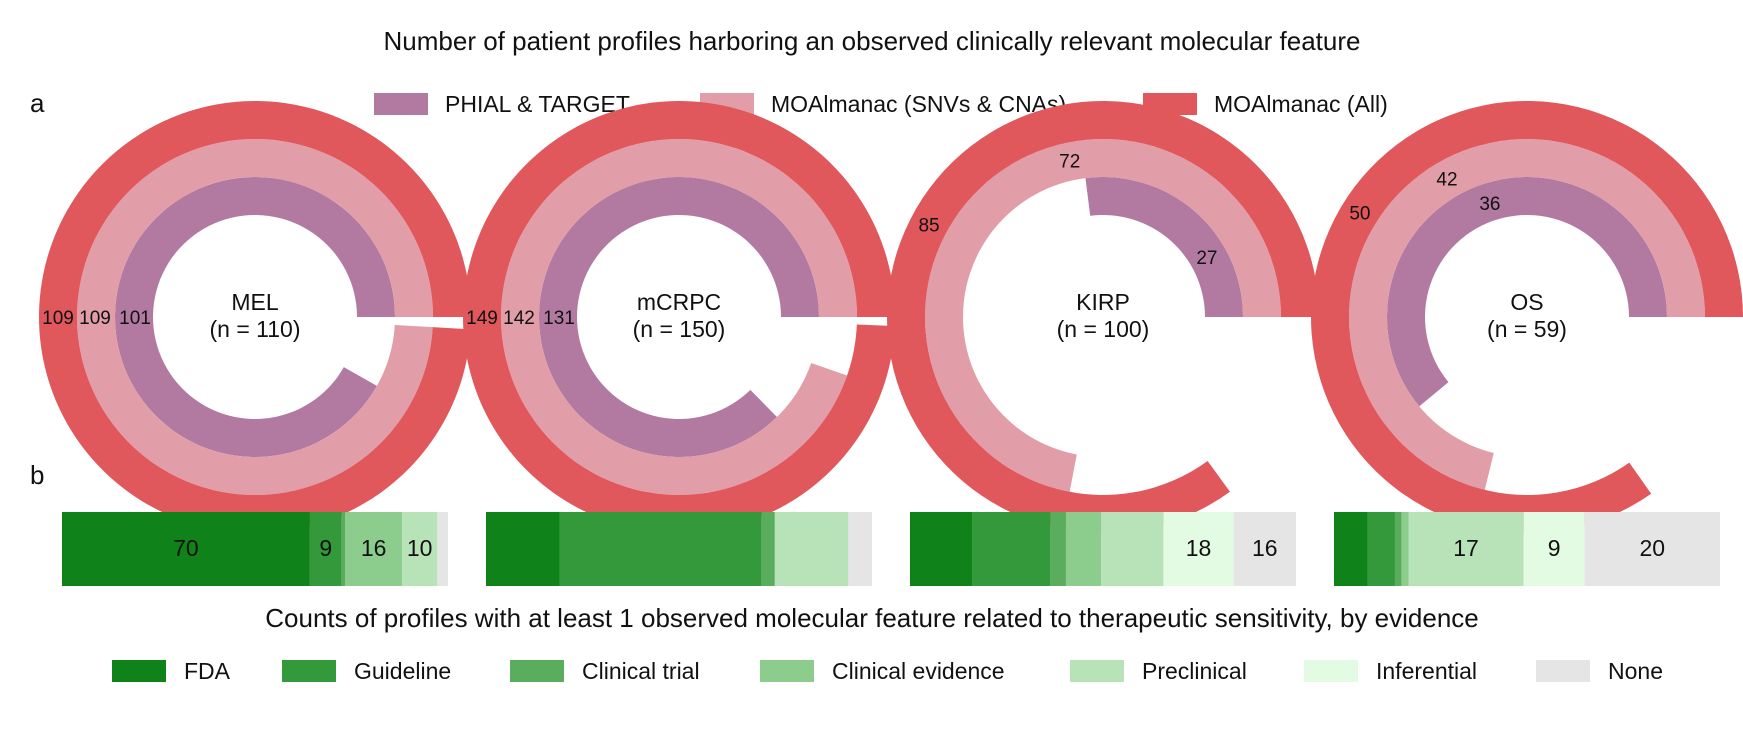 This screenshot has width=1743, height=729. What do you see at coordinates (679, 302) in the screenshot?
I see `donut-cohort-name: mCRPC` at bounding box center [679, 302].